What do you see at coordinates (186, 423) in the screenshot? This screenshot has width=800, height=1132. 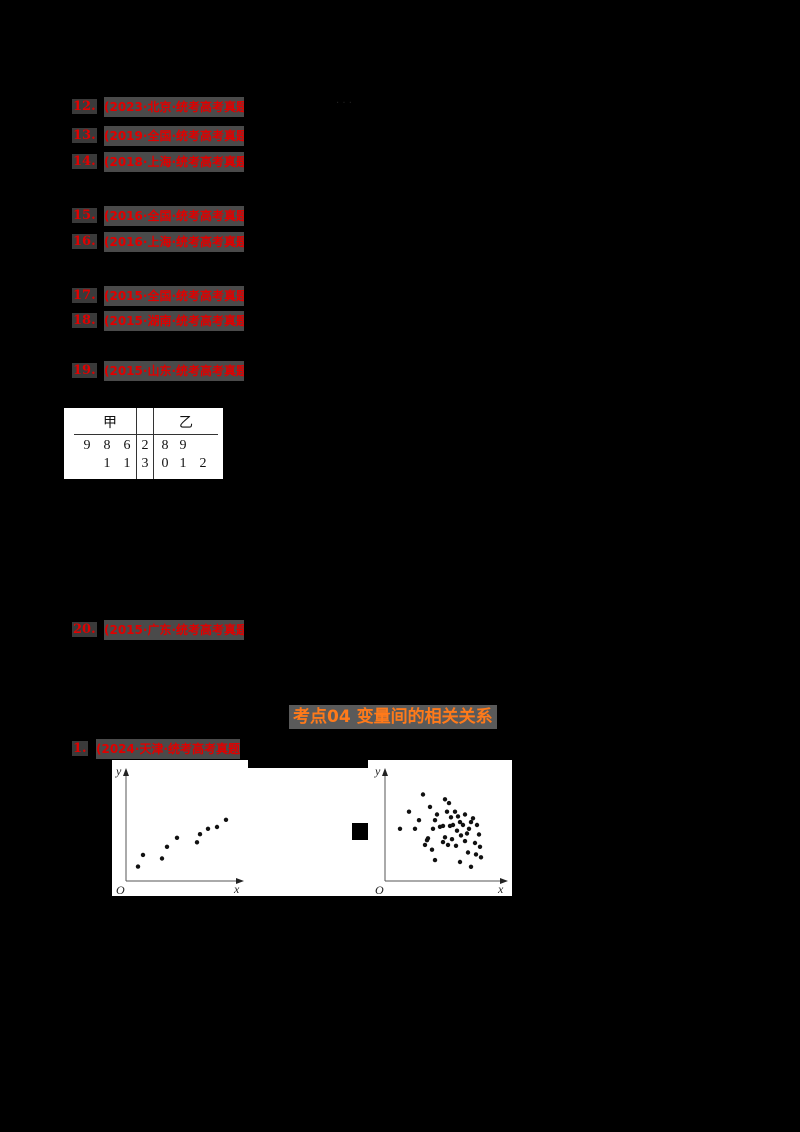 I see `stem-leaf-right-header: 乙` at bounding box center [186, 423].